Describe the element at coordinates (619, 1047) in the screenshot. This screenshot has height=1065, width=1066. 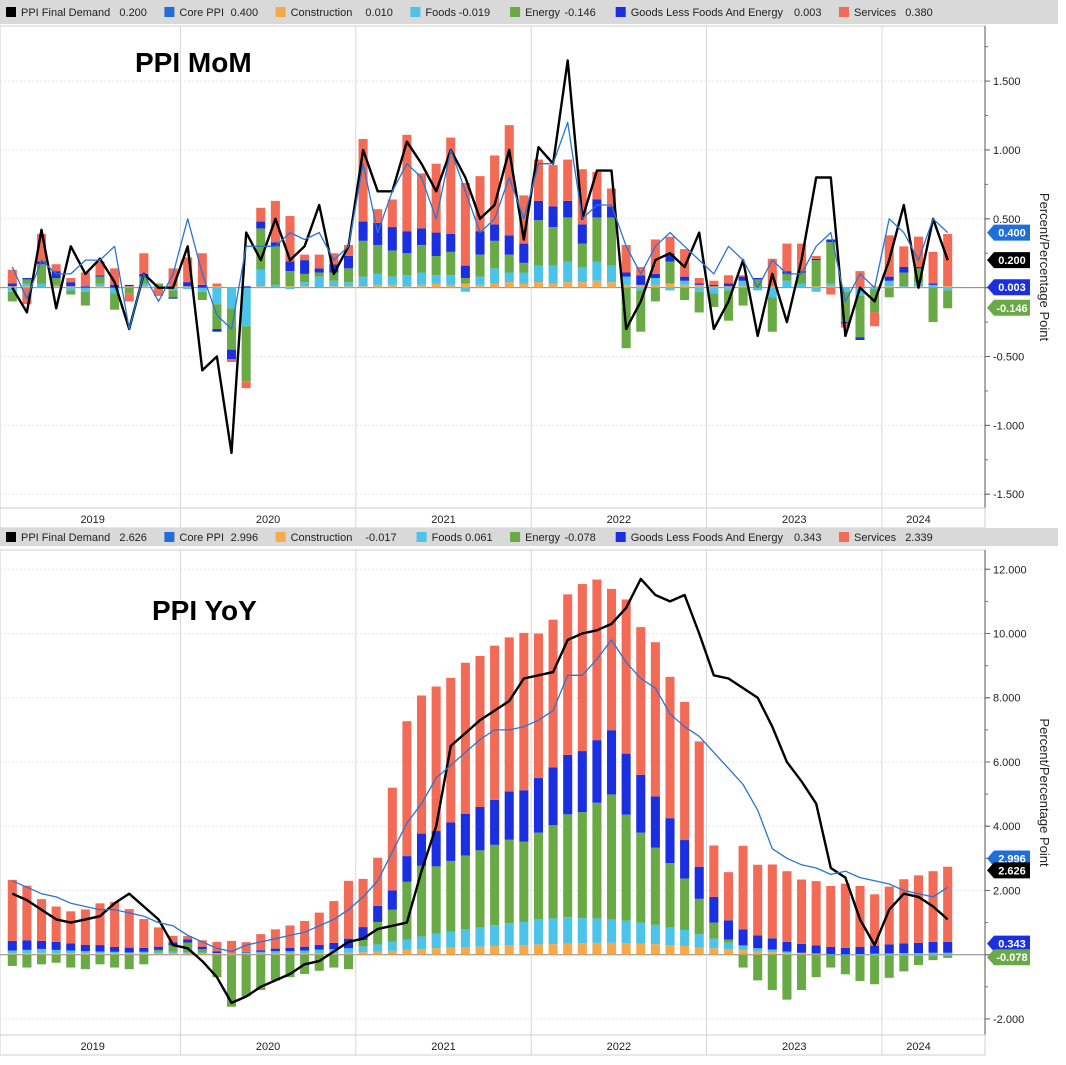
I see `x-year-label: 2022` at that location.